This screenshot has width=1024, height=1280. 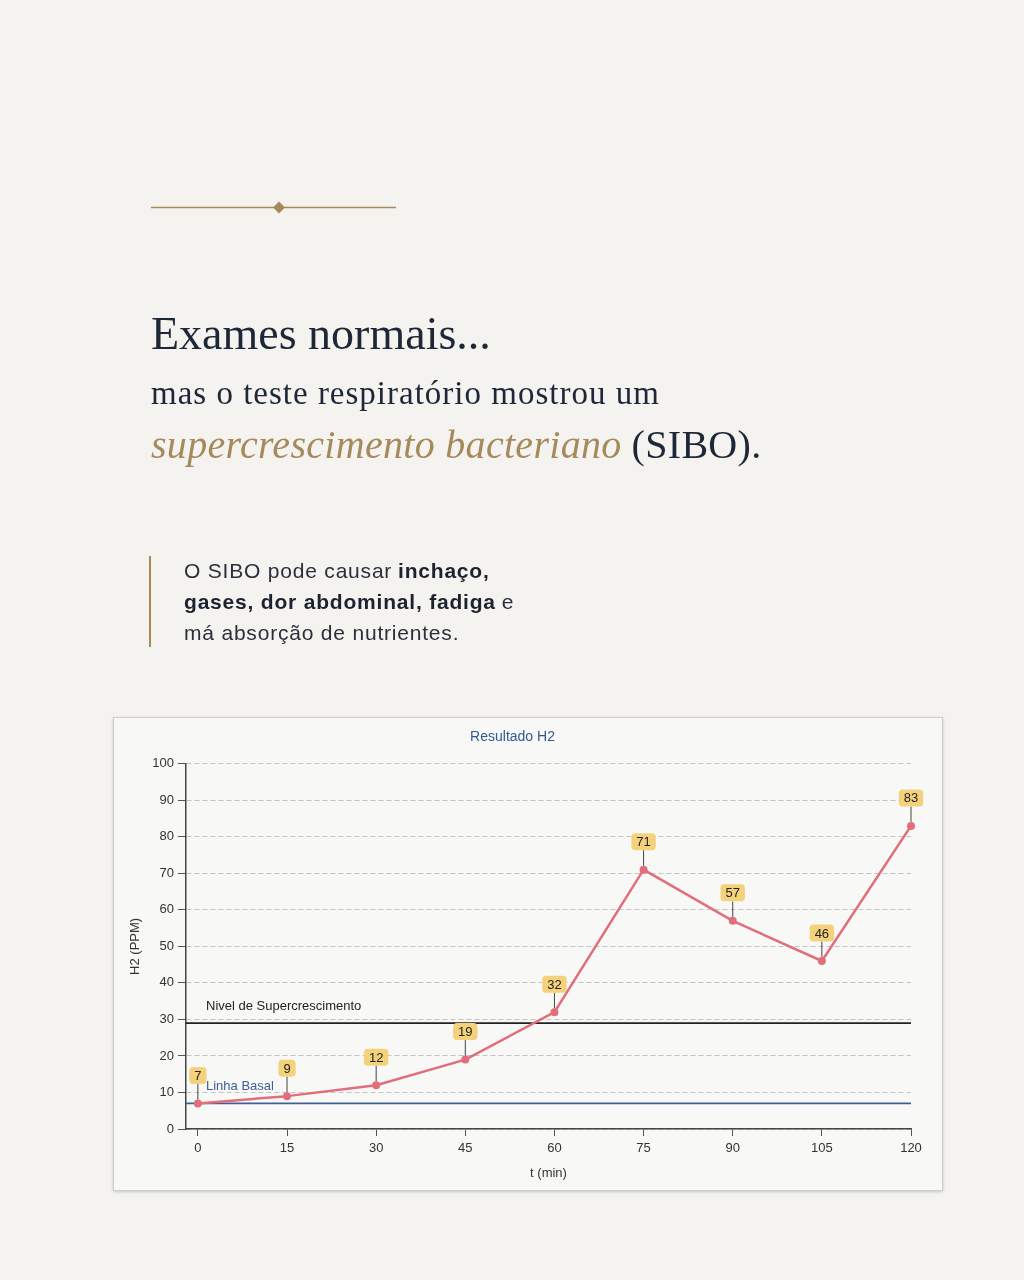 What do you see at coordinates (376, 1148) in the screenshot?
I see `x-tick-label: 30` at bounding box center [376, 1148].